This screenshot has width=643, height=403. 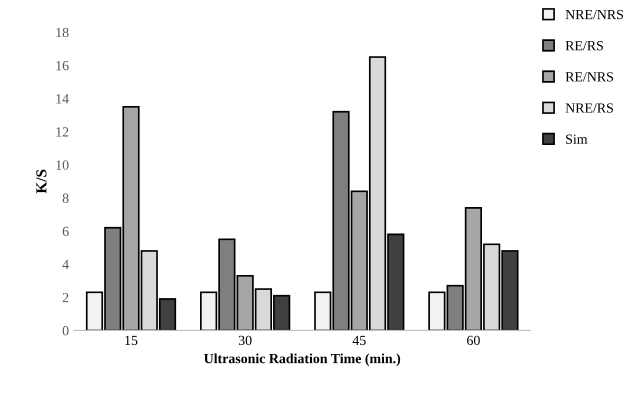 What do you see at coordinates (65, 331) in the screenshot?
I see `y-tick-label: 0` at bounding box center [65, 331].